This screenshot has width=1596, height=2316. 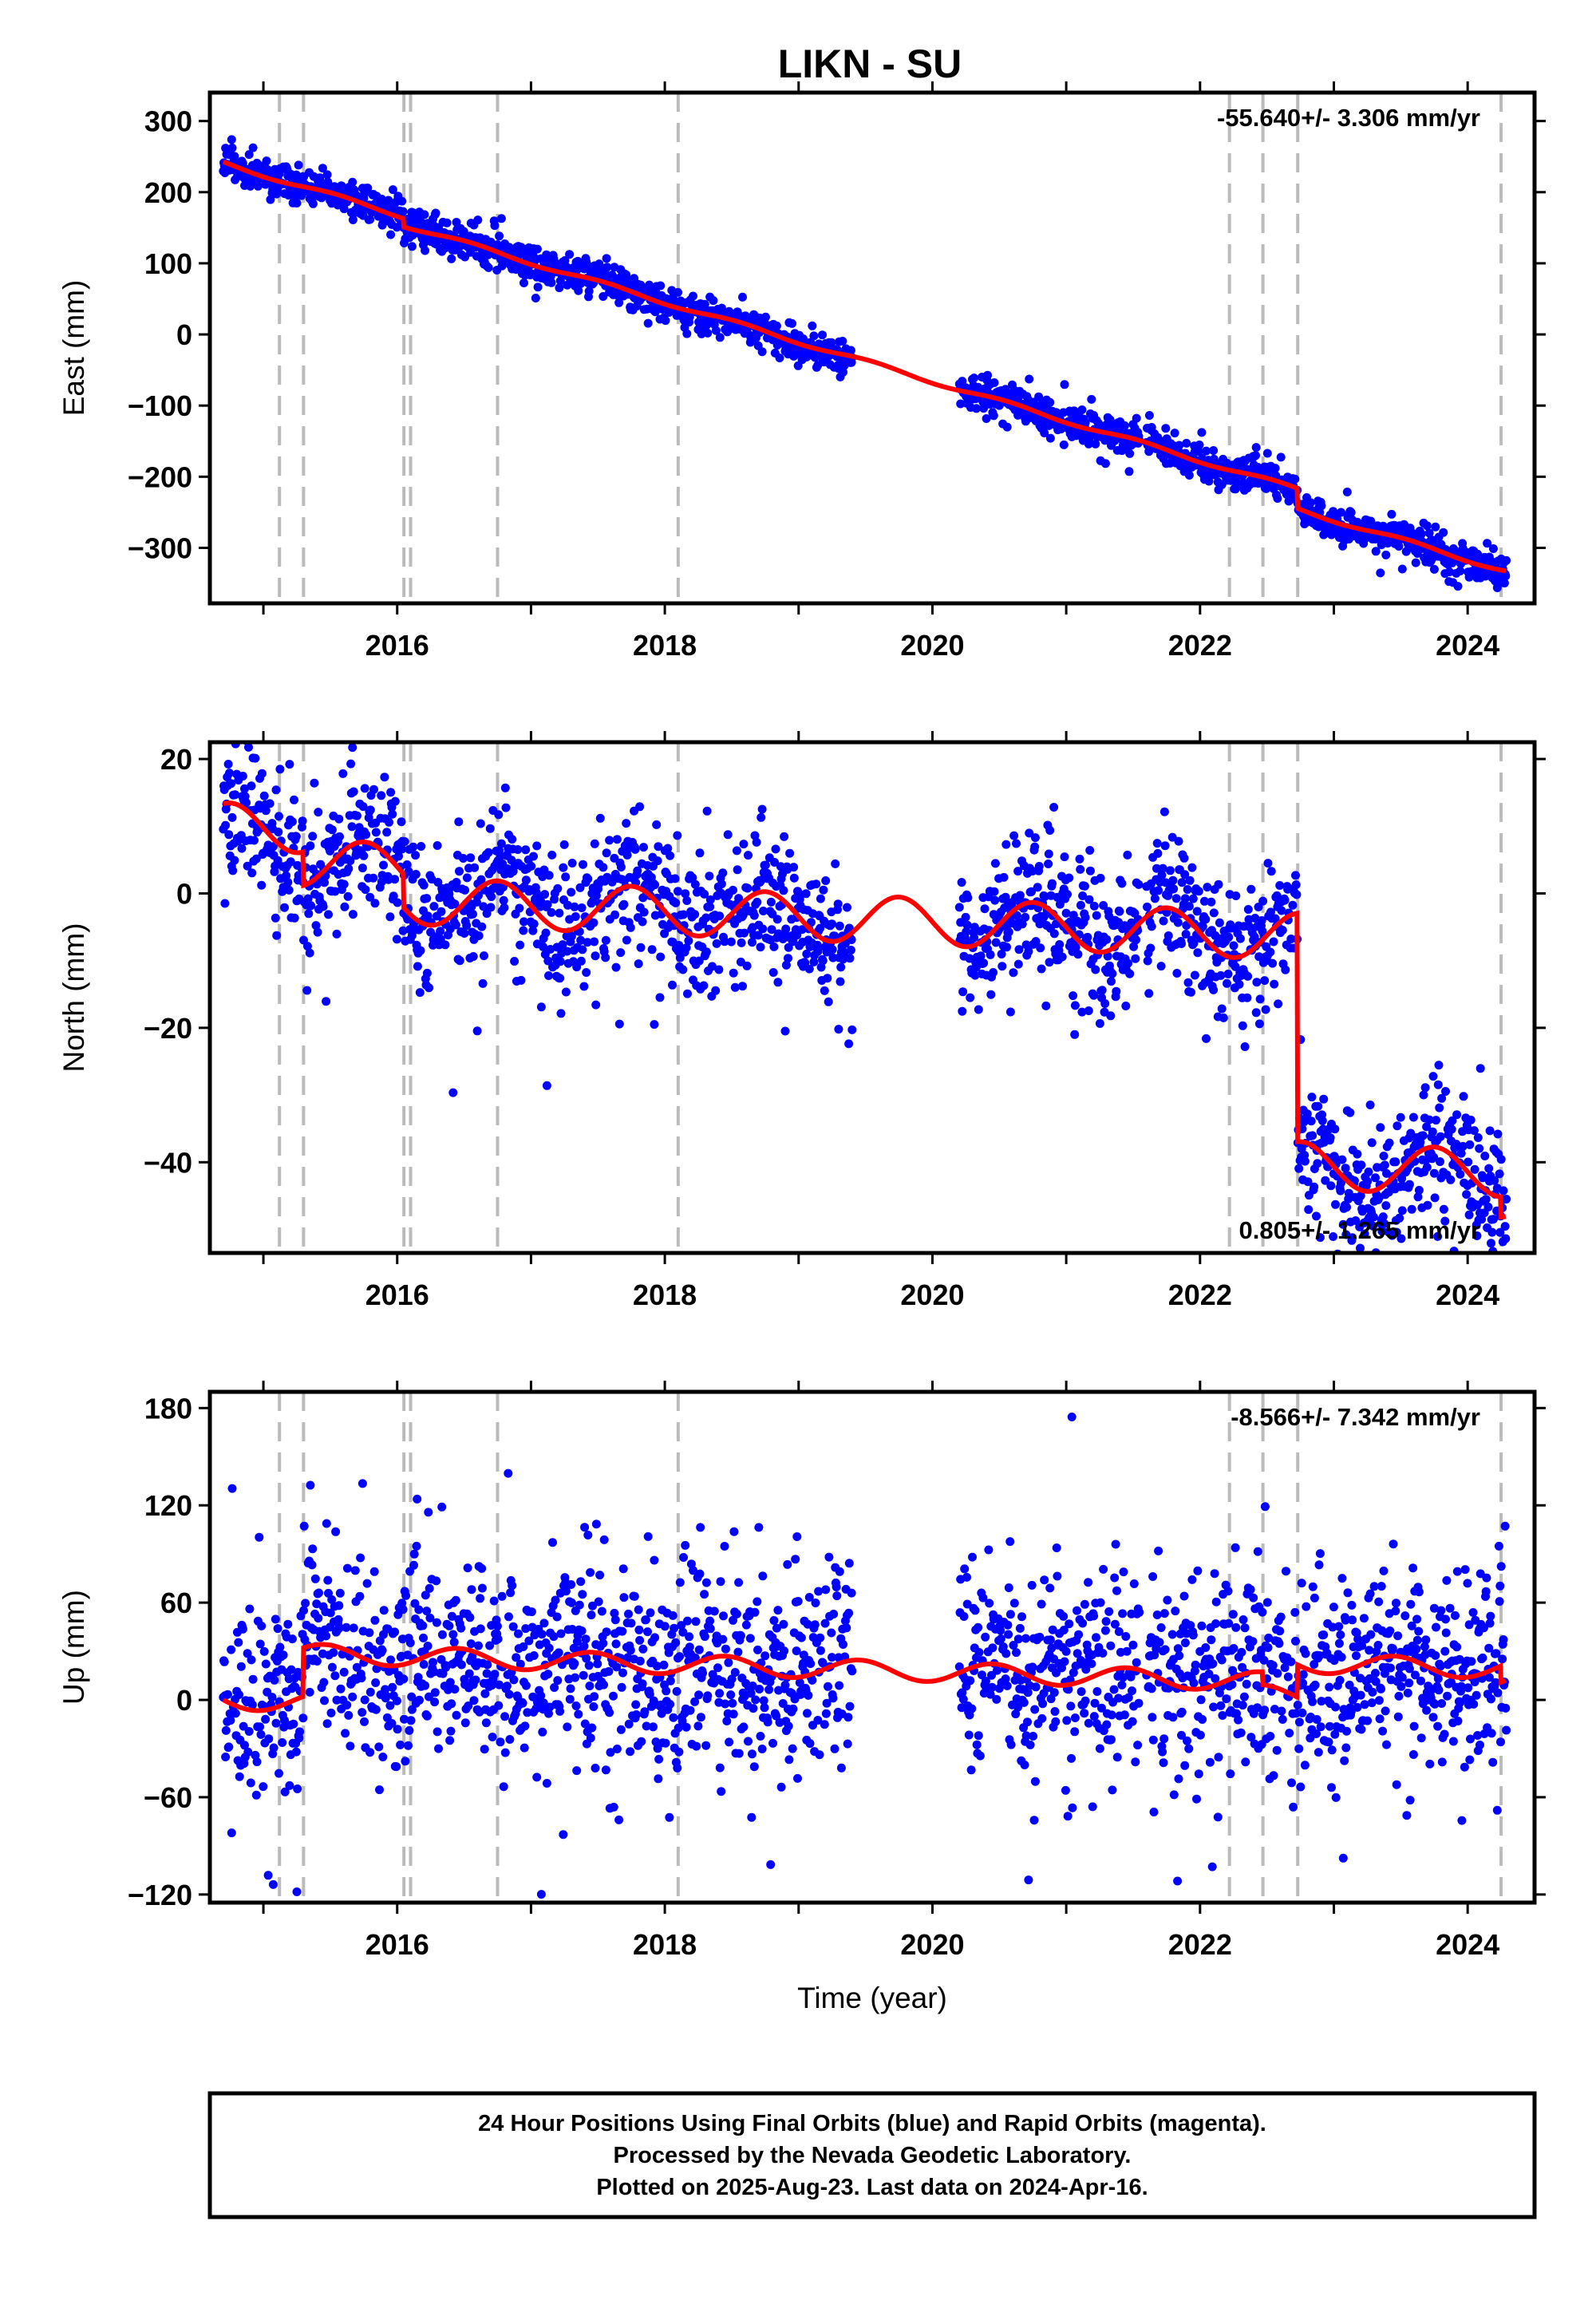 I want to click on y-axis-label: North (mm), so click(x=73, y=997).